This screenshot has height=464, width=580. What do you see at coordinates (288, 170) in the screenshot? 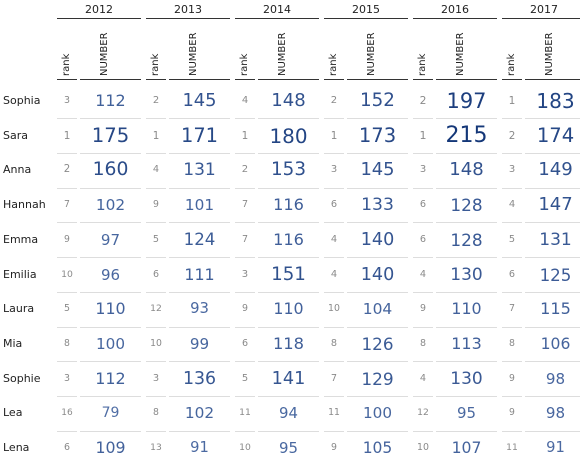
I see `number-cell: 153` at bounding box center [288, 170].